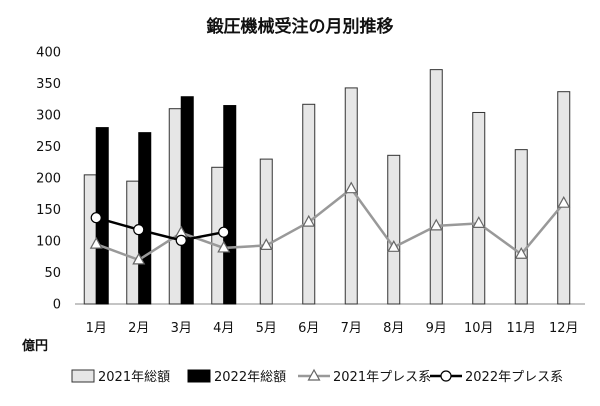 This screenshot has height=406, width=600. I want to click on x-tick-label: 12月, so click(564, 328).